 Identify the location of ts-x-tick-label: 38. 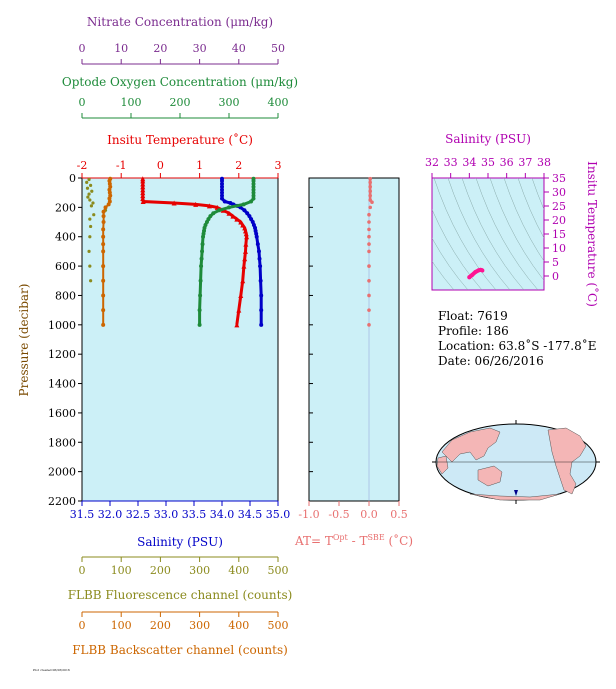
(544, 162).